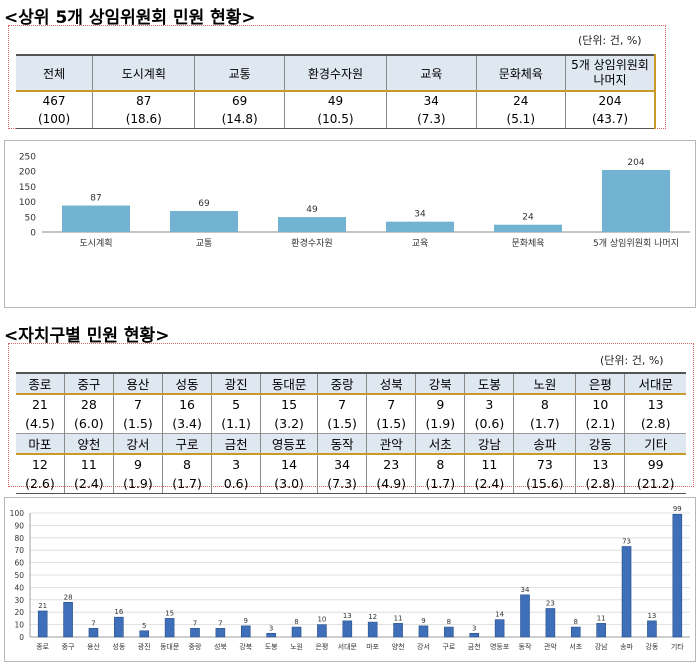 This screenshot has width=700, height=665. Describe the element at coordinates (186, 444) in the screenshot. I see `district-name-cell: 구로` at that location.